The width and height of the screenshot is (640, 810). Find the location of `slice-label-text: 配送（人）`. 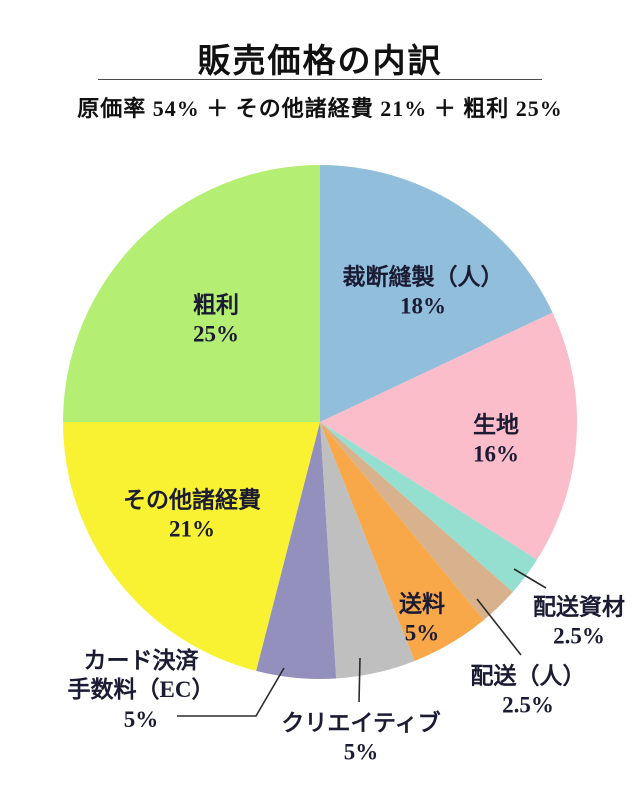

slice-label-text: 配送（人） is located at coordinates (528, 676).